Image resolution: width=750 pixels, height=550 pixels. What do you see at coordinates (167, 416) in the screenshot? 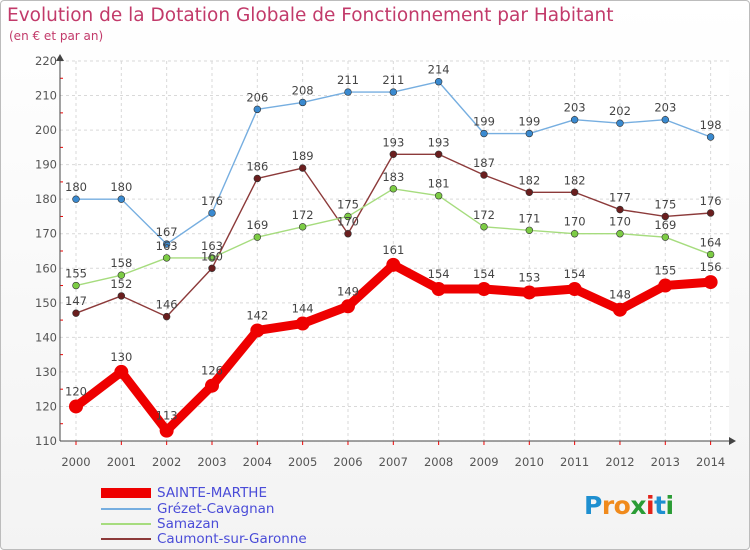
I see `data-label: 113` at bounding box center [167, 416].